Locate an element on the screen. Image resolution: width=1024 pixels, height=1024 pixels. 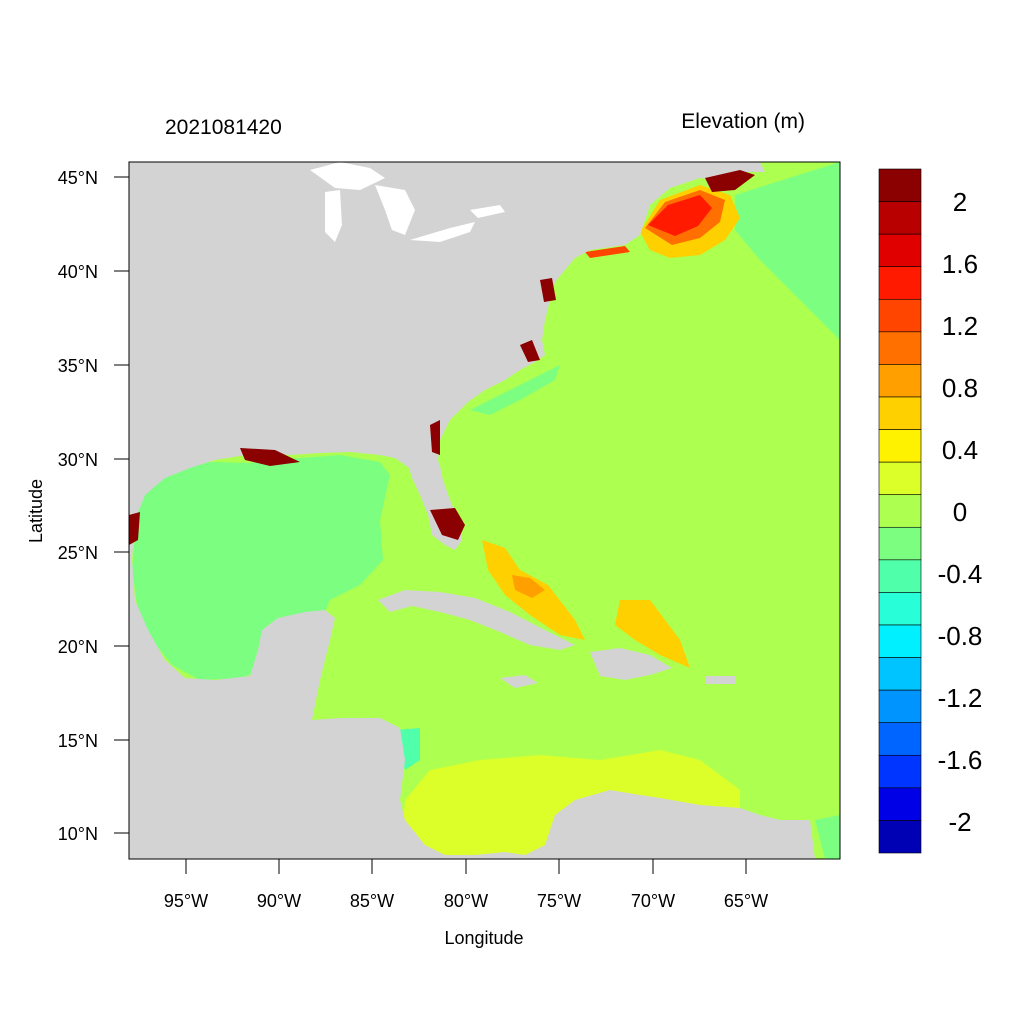
colorbar-label: -0.4 is located at coordinates (960, 574).